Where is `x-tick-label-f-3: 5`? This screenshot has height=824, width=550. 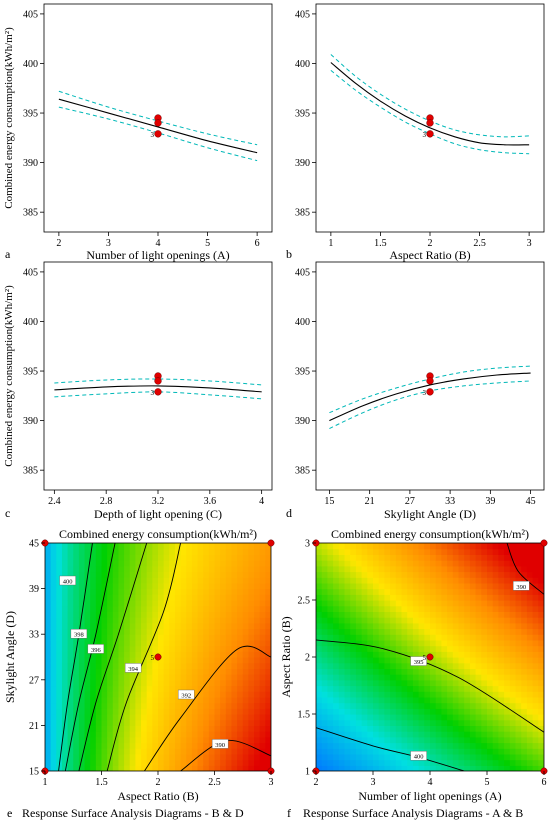
x-tick-label-f-3: 5 is located at coordinates (487, 782).